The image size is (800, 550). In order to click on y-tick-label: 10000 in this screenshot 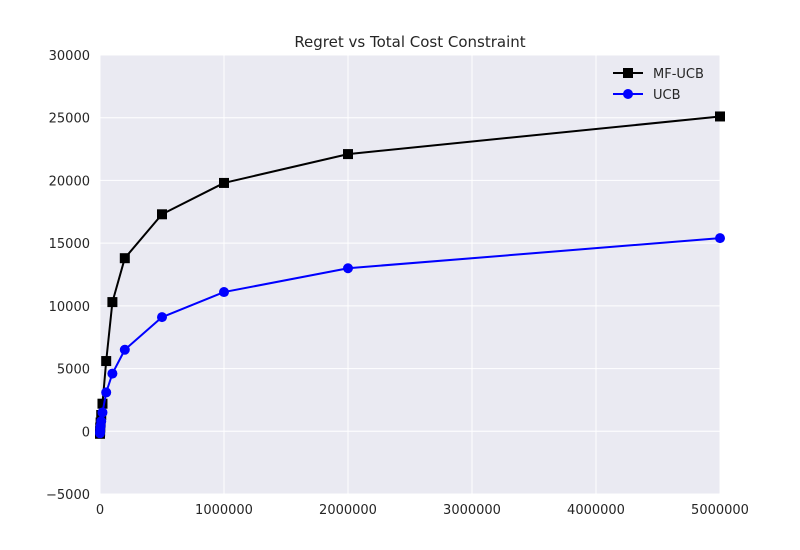, I will do `click(69, 307)`.